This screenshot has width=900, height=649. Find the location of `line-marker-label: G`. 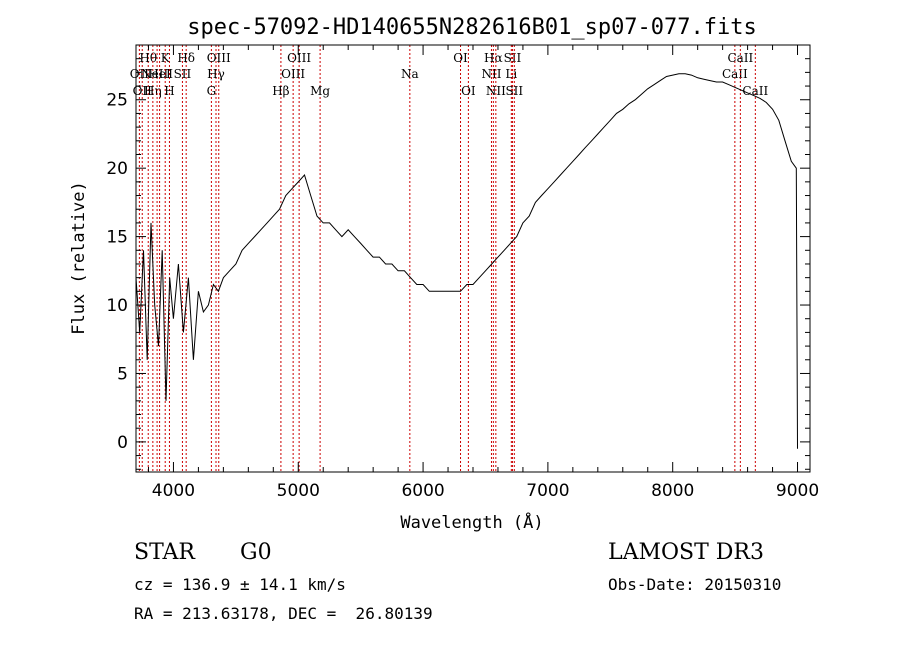

line-marker-label: G is located at coordinates (212, 91).